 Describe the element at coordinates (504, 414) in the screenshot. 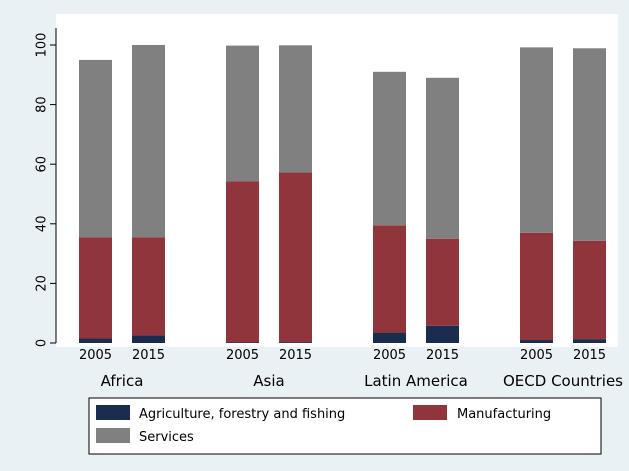

I see `legend-label: Manufacturing` at that location.